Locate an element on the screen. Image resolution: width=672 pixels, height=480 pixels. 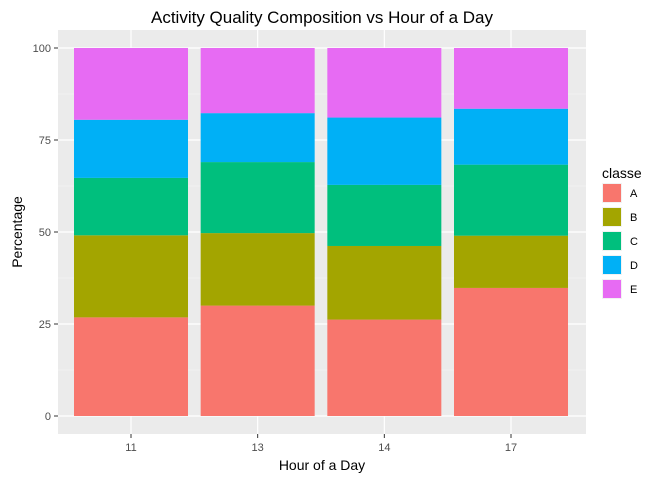
legend-key-e is located at coordinates (612, 289).